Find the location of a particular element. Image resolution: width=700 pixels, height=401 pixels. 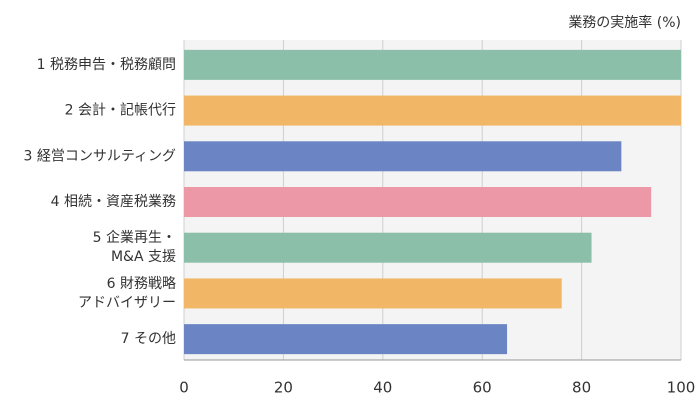

y-tick-label-line: 6 財務戦略 is located at coordinates (141, 284).